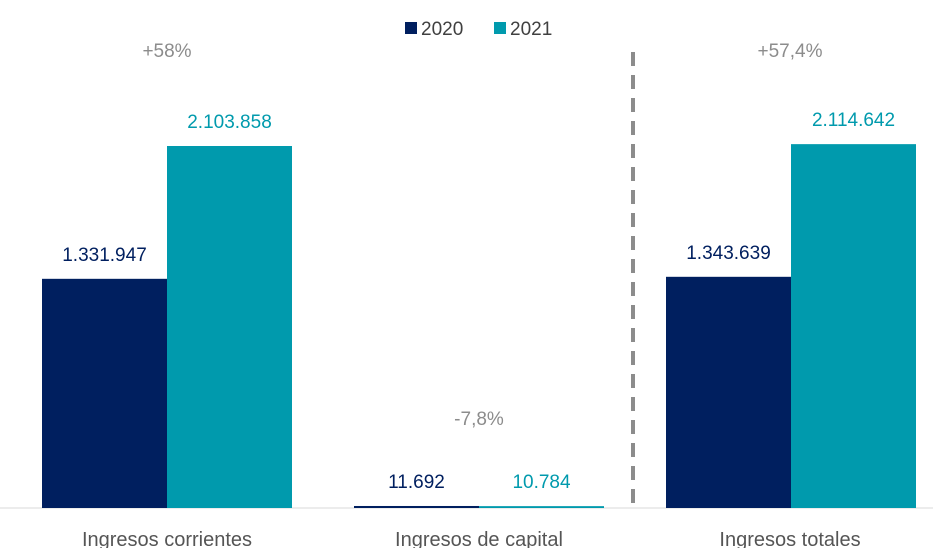  I want to click on bar-2021-ingresos-totales, so click(853, 326).